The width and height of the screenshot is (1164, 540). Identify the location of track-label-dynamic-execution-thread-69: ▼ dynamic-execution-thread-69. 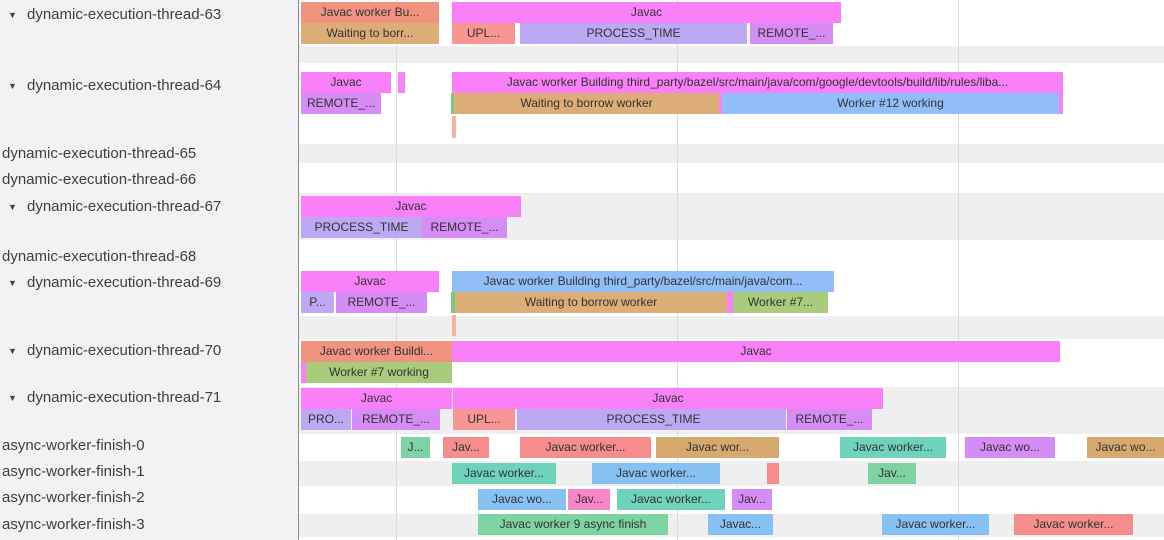
(114, 283).